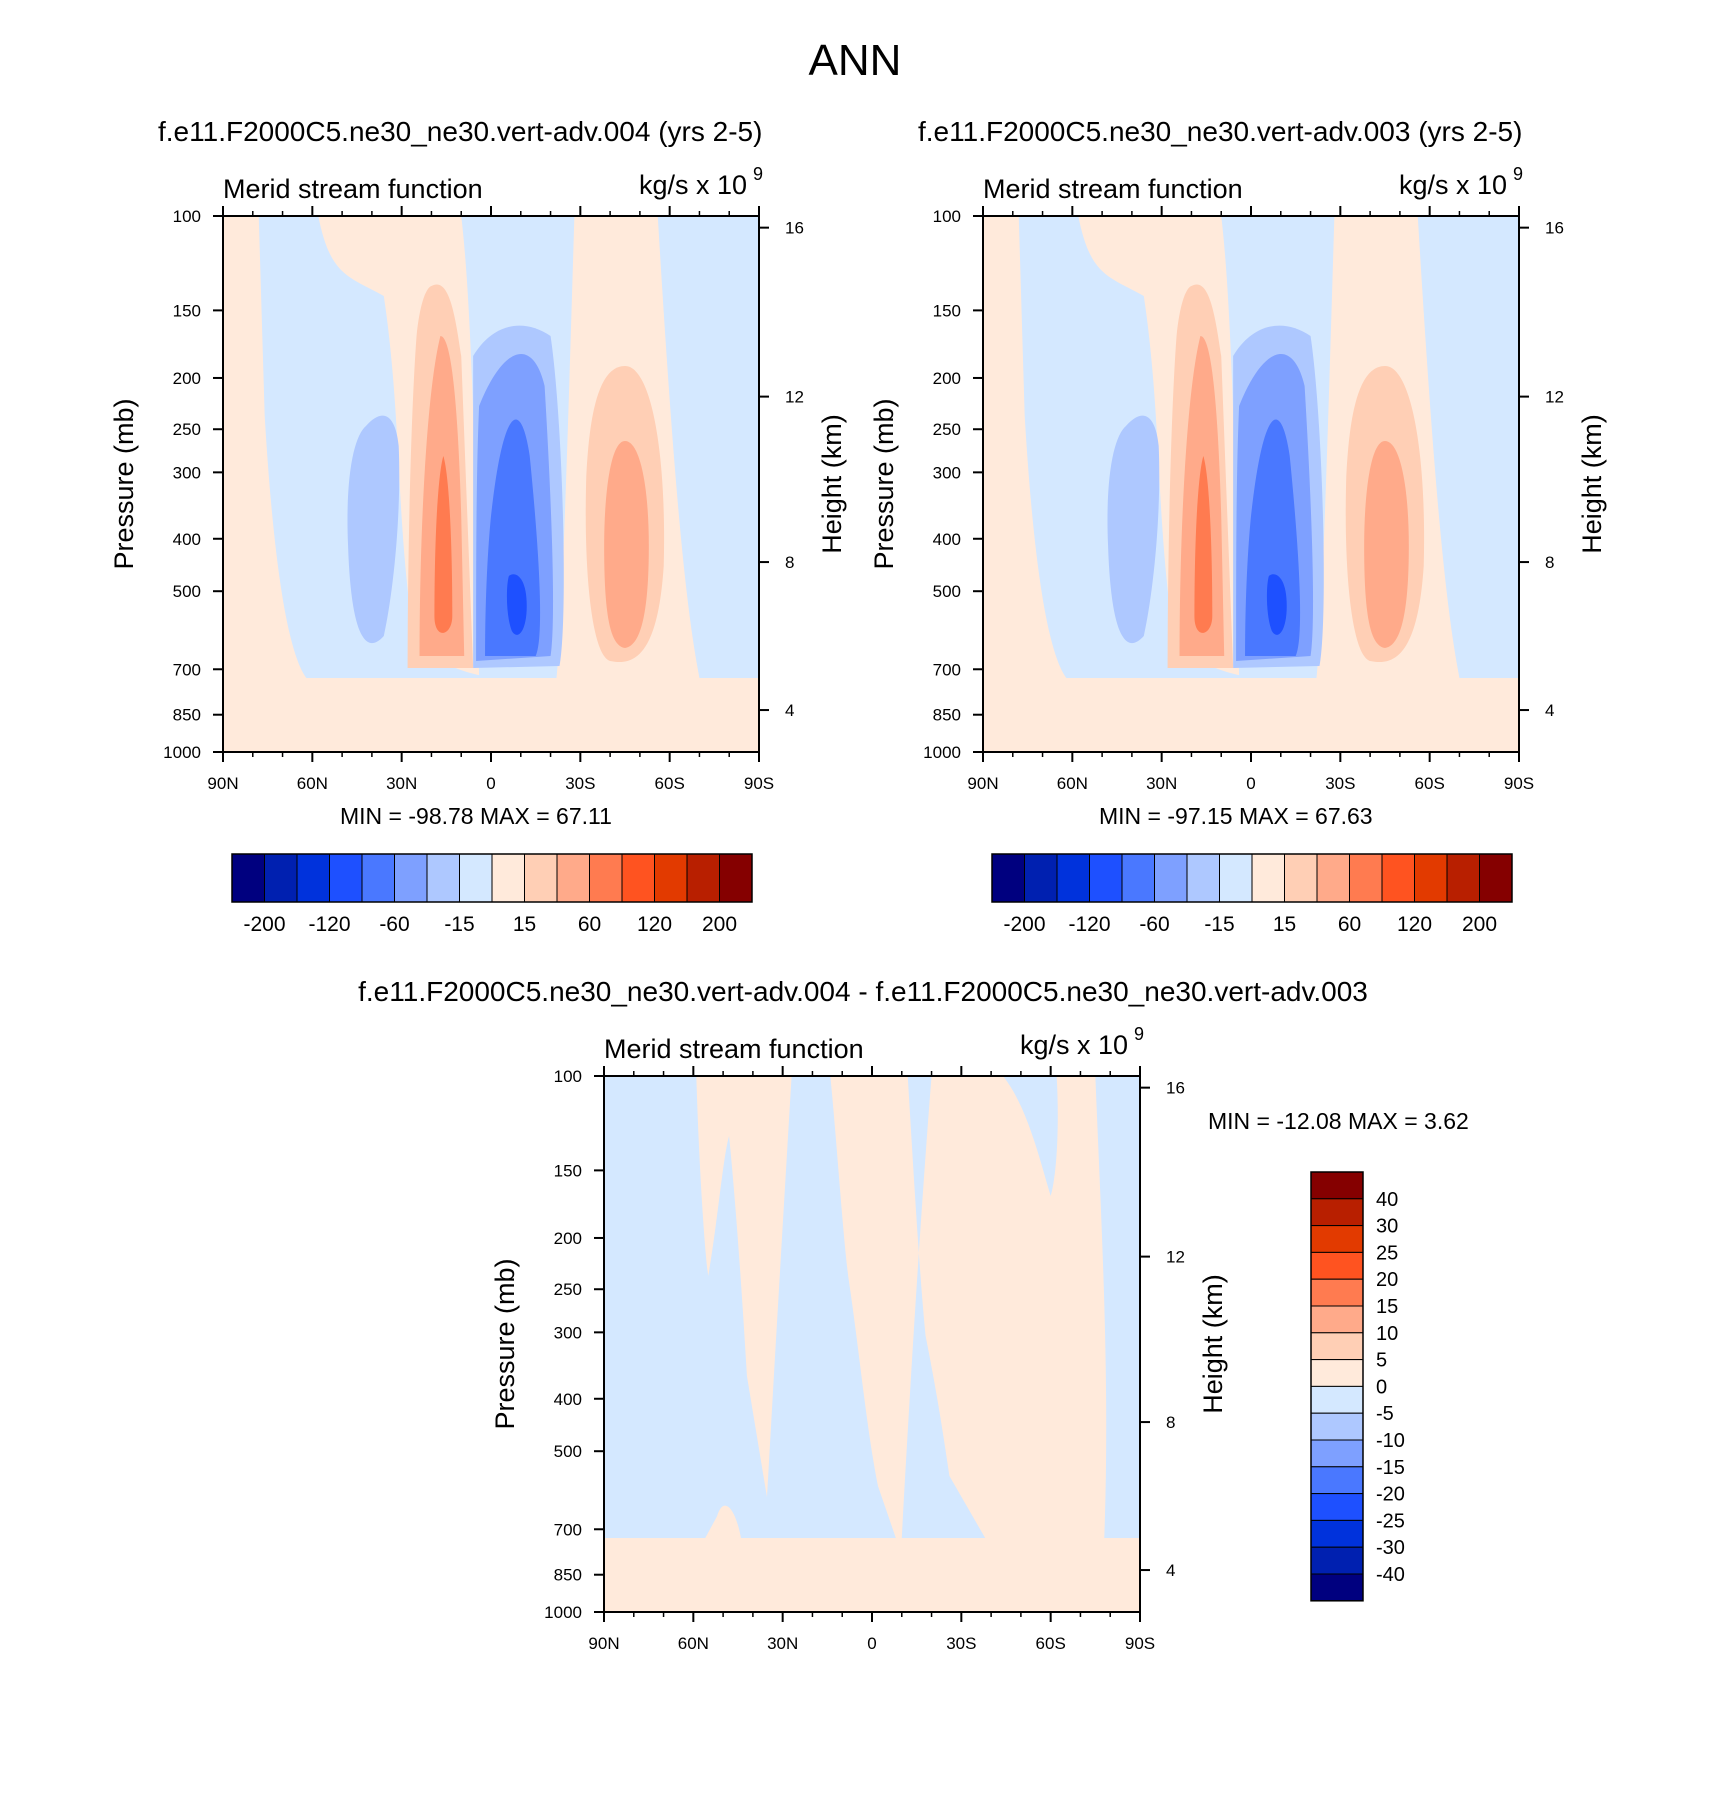 Image resolution: width=1710 pixels, height=1819 pixels. I want to click on colorbar-label: 10, so click(1387, 1334).